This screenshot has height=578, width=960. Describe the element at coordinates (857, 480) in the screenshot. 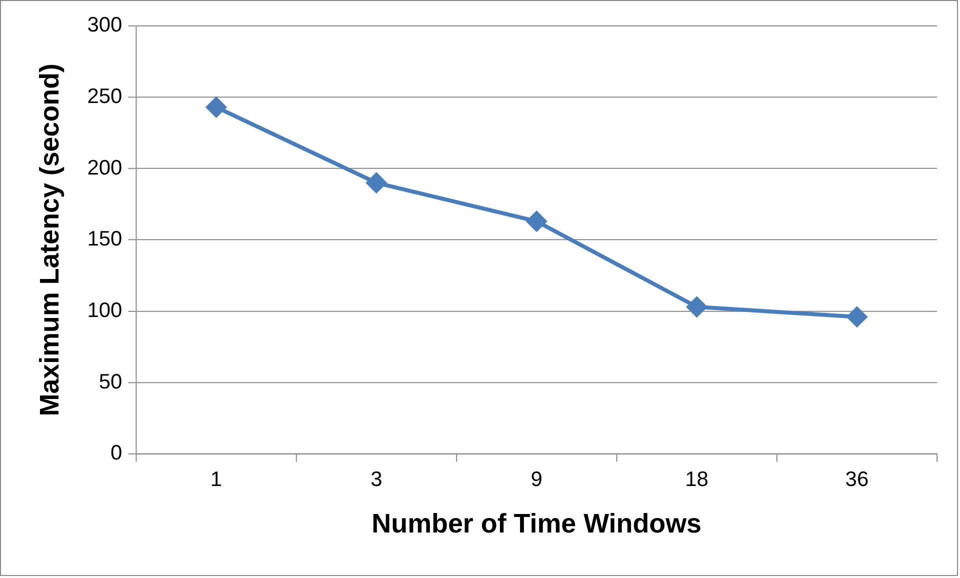

I see `x-tick-label: 36` at that location.